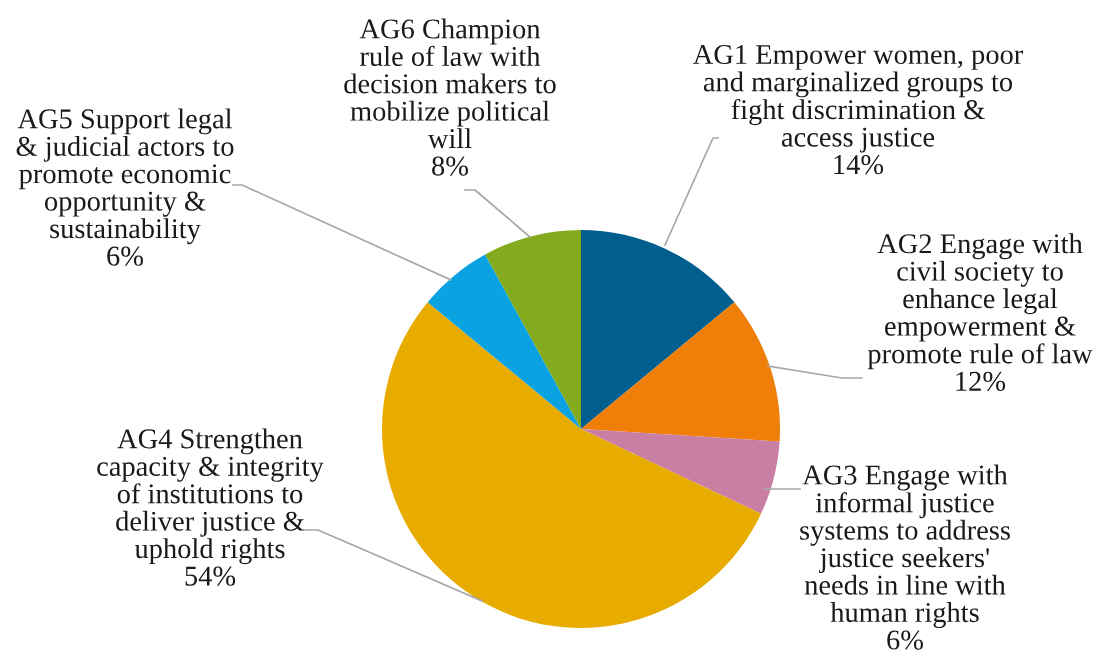  What do you see at coordinates (858, 98) in the screenshot?
I see `slice-label: AG1 Empower women, poor and marginalized groups to fight discrimination & access justice` at bounding box center [858, 98].